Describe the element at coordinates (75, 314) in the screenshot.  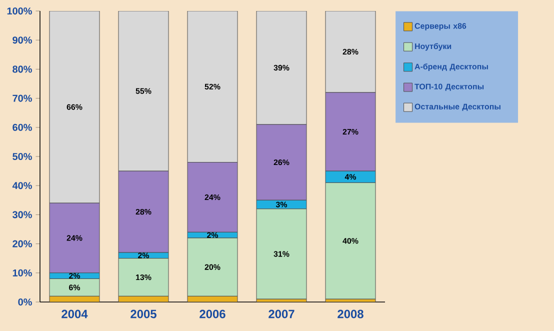
I see `x-tick-label: 2004` at that location.